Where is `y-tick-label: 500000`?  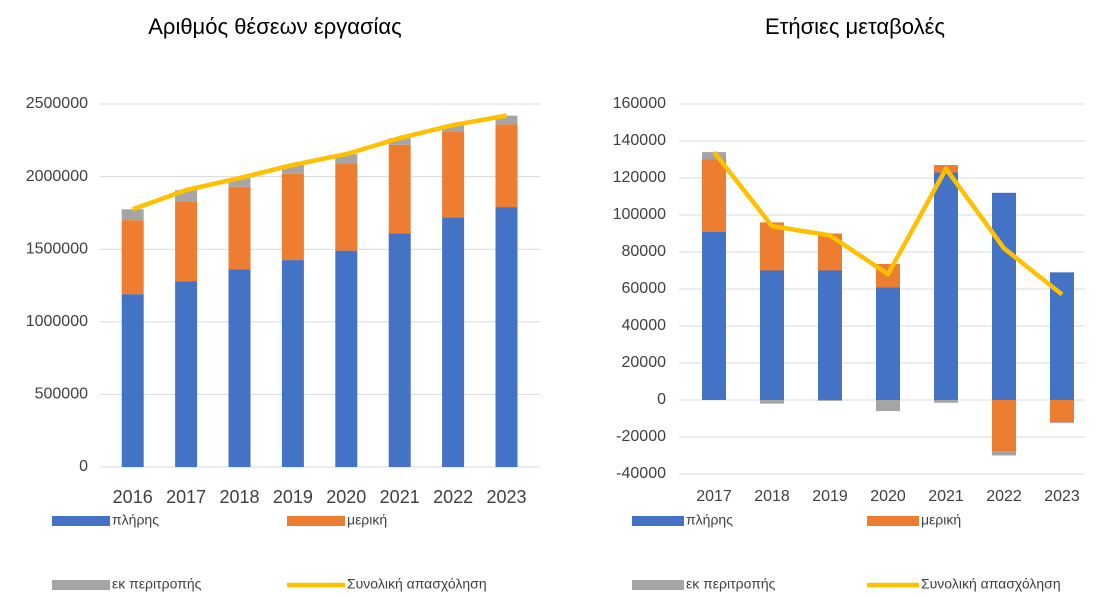
y-tick-label: 500000 is located at coordinates (61, 394).